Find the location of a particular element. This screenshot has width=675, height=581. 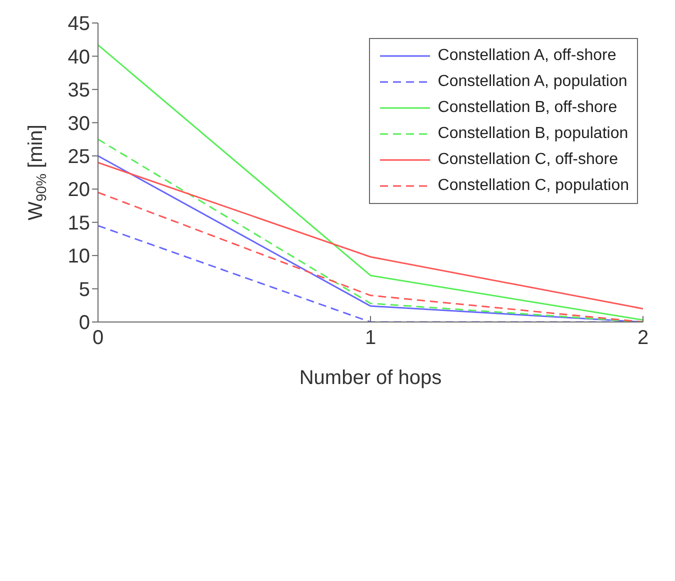

x-axis-title: Number of hops is located at coordinates (370, 378).